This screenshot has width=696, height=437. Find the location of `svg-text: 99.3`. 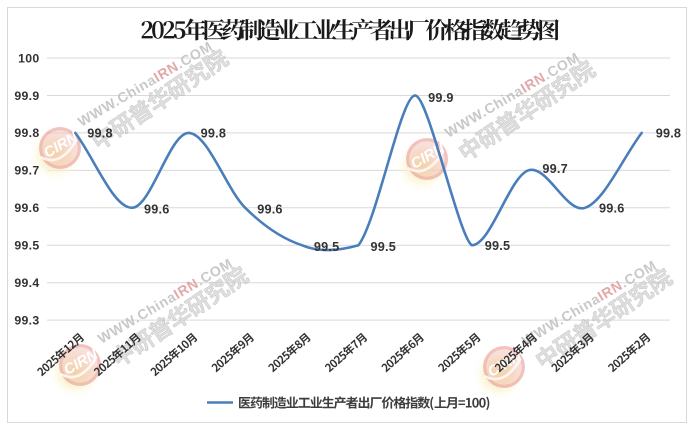

svg-text: 99.3 is located at coordinates (26, 321).